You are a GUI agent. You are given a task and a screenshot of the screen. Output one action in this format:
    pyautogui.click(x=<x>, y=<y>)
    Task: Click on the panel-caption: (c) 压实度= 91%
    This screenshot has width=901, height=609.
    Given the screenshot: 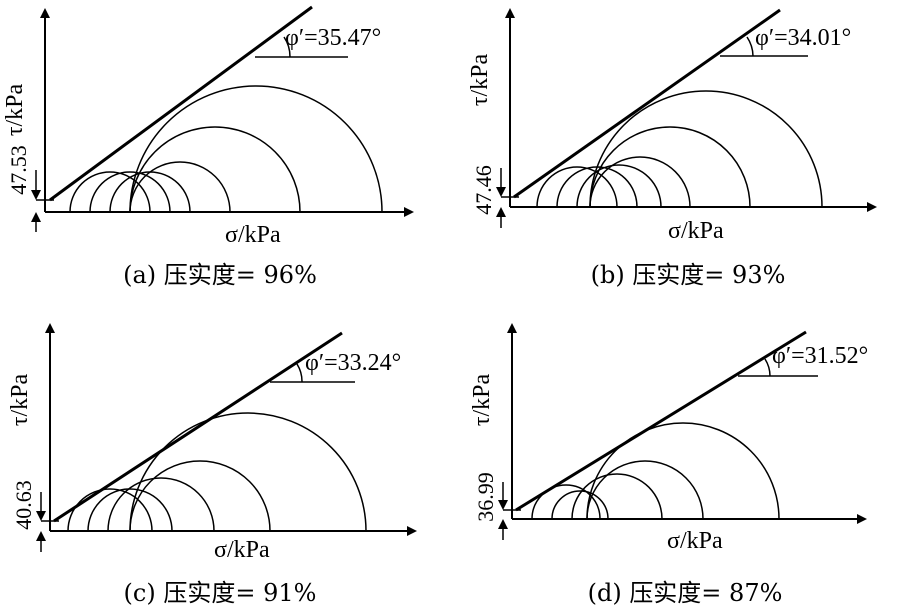 What is the action you would take?
    pyautogui.click(x=220, y=593)
    